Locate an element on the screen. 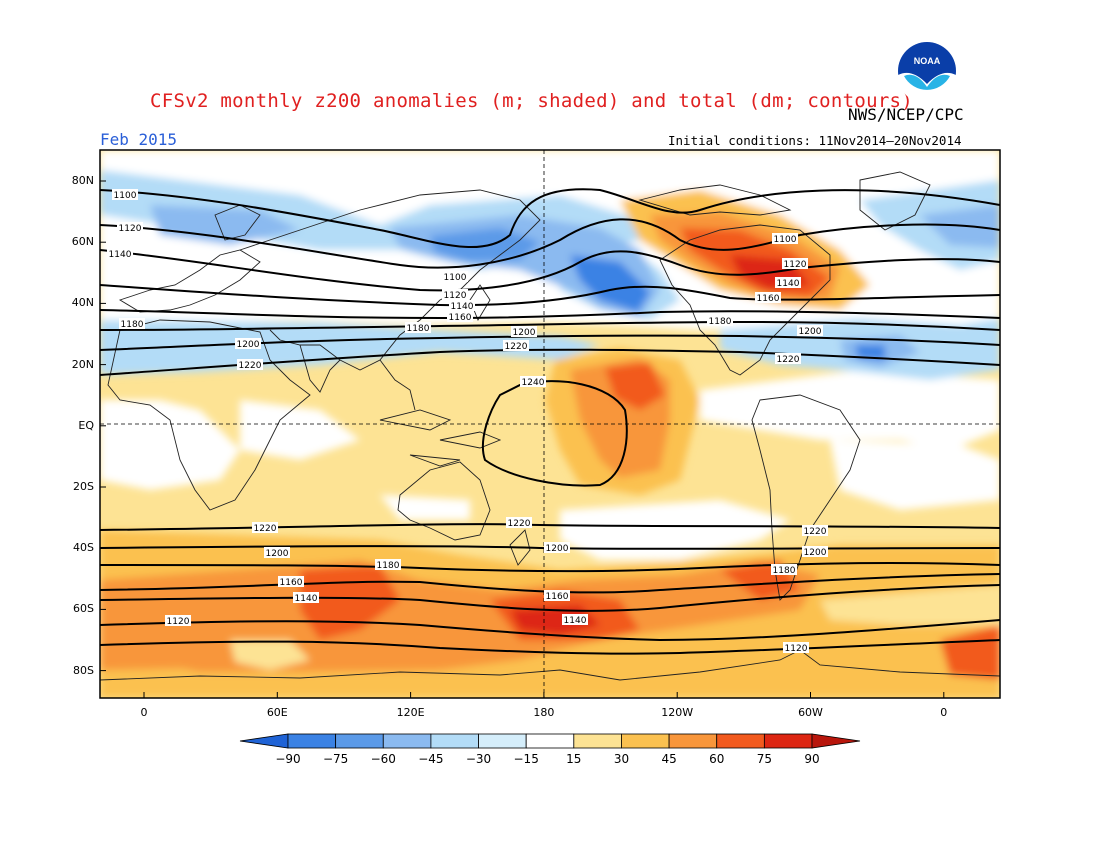 This screenshot has width=1100, height=850. colorbar-label: −75 is located at coordinates (335, 759).